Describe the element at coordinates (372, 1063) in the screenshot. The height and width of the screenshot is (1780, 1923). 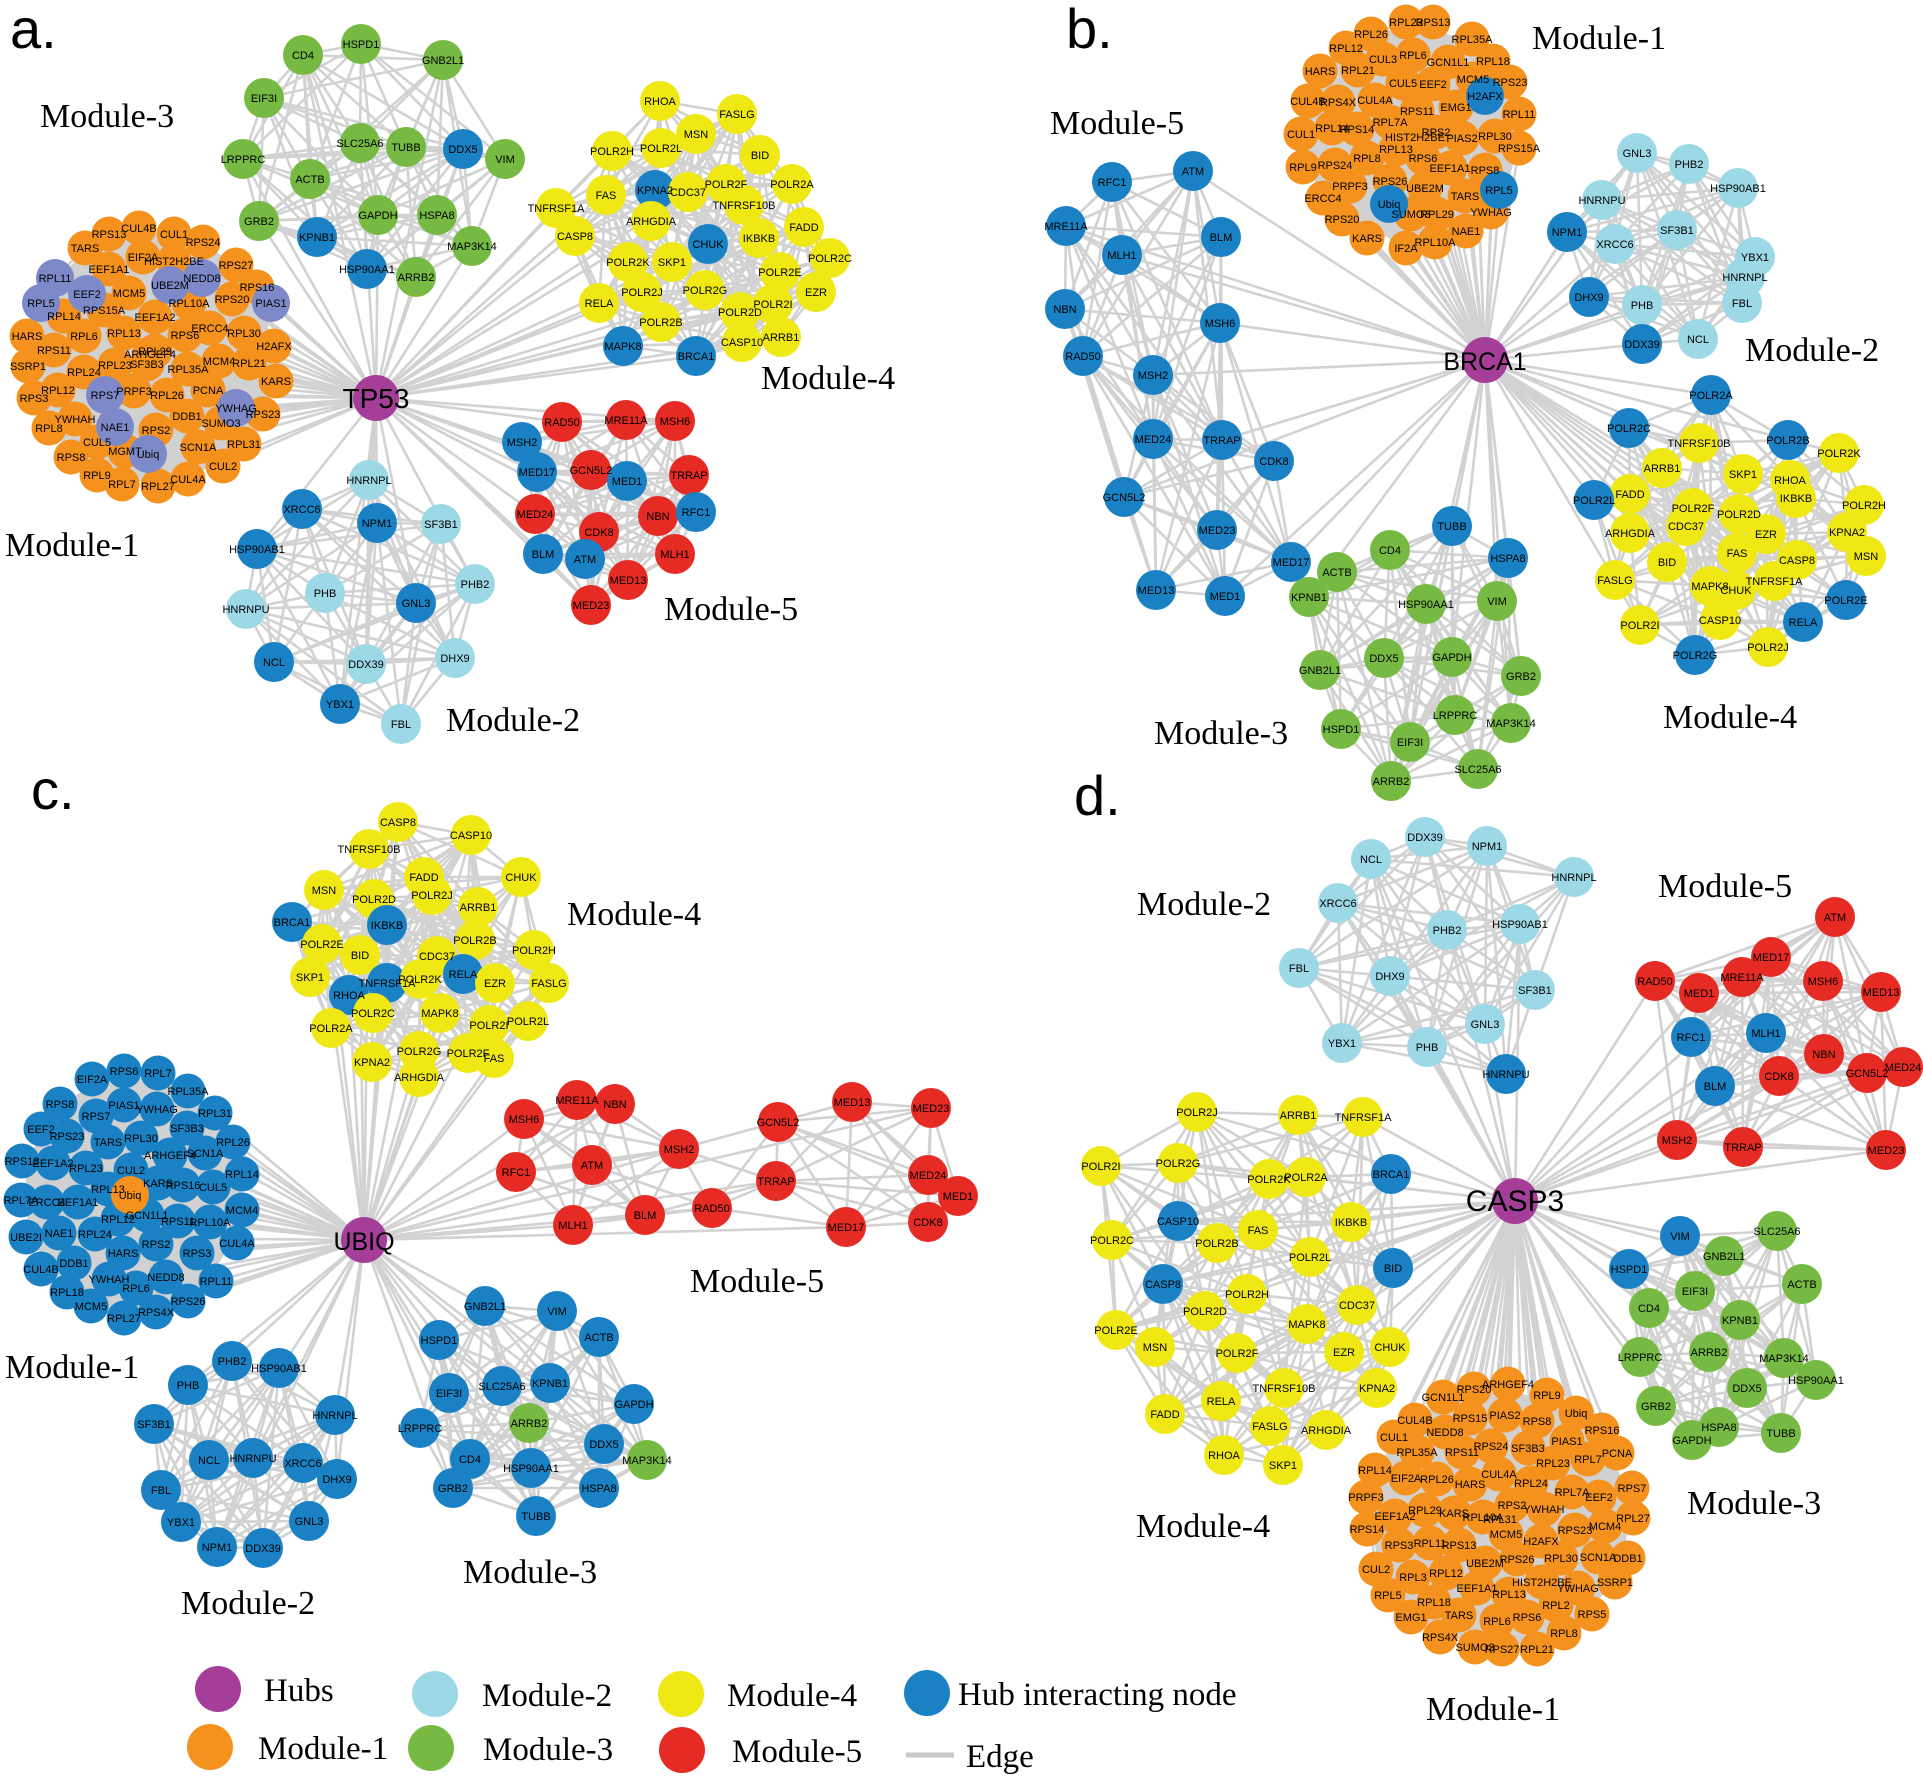
I see `svg-text: KPNA2` at that location.